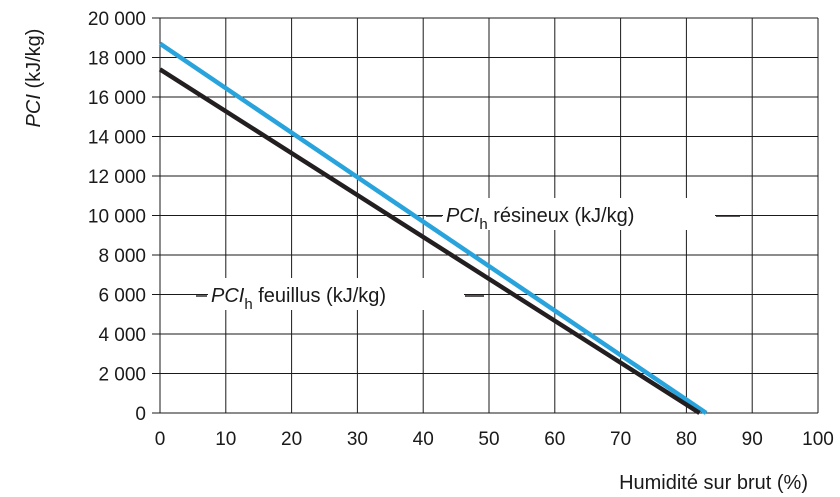 The height and width of the screenshot is (497, 840). I want to click on y-tick-label: 6 000, so click(122, 296).